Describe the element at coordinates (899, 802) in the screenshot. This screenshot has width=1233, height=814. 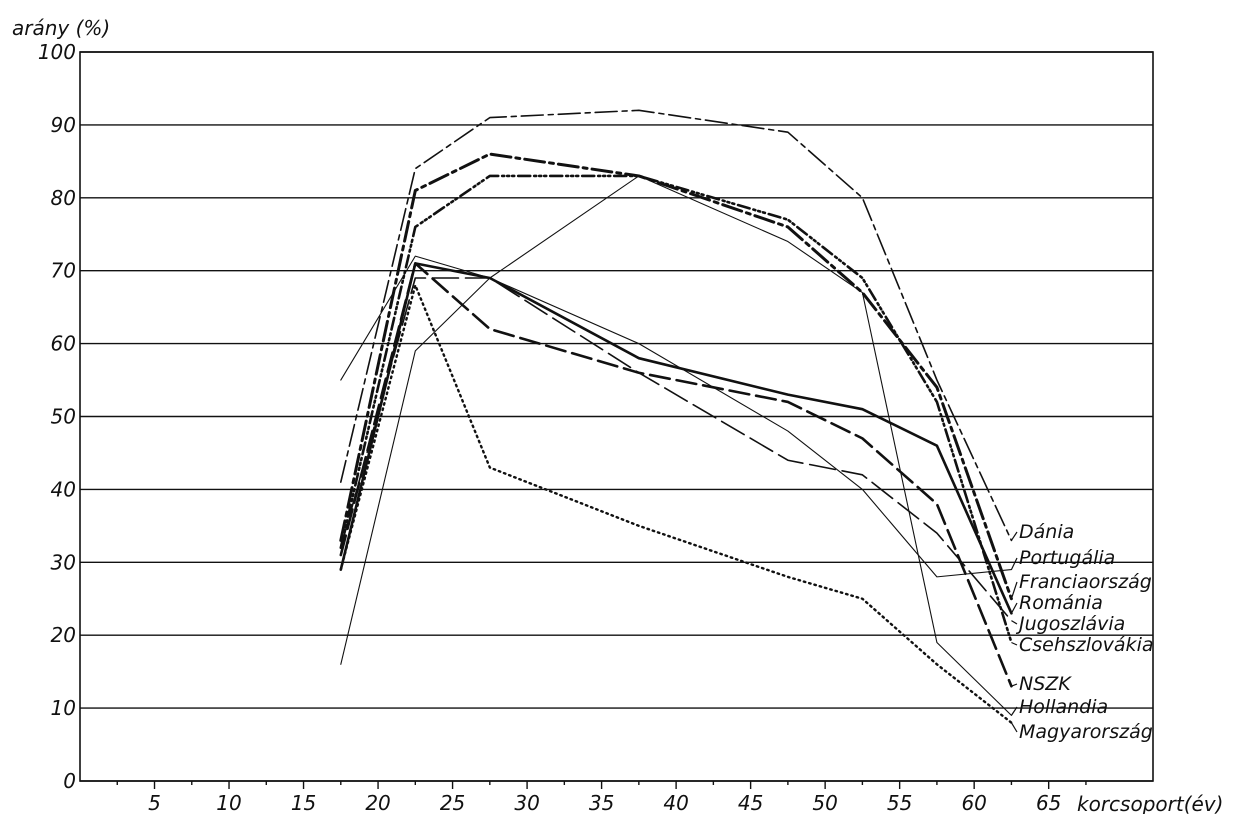
I see `x-tick-55: 55` at that location.